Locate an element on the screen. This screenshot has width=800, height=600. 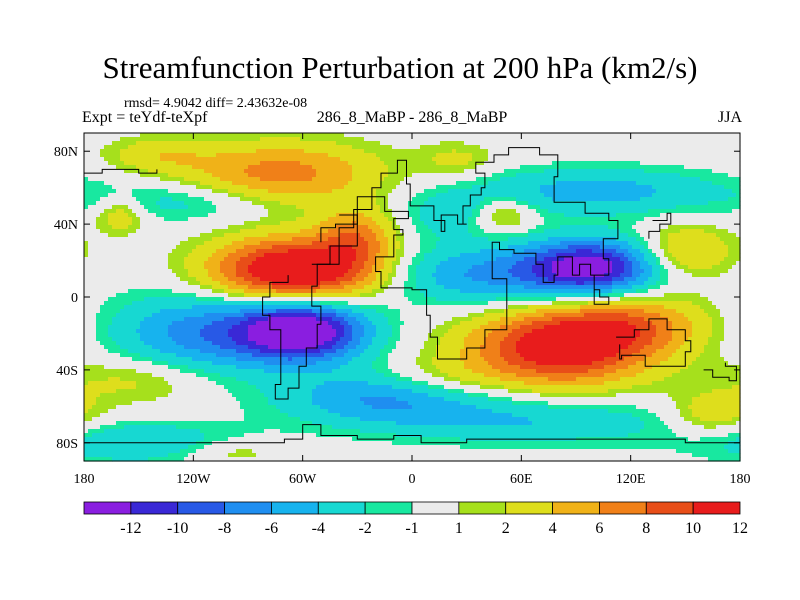
colorbar-label: -2 is located at coordinates (364, 528).